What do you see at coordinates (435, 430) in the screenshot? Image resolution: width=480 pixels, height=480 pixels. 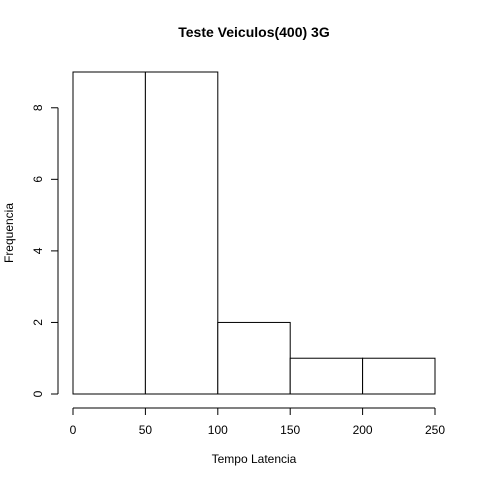 I see `x-tick-label-5: 250` at bounding box center [435, 430].